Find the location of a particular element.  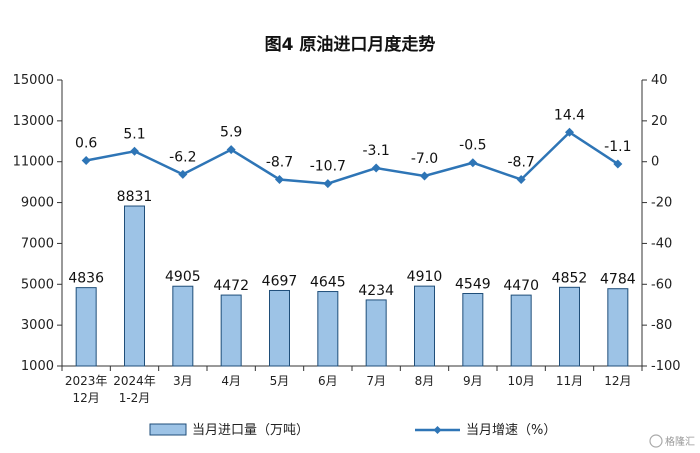

left-tick-label: 3000 is located at coordinates (37, 325).